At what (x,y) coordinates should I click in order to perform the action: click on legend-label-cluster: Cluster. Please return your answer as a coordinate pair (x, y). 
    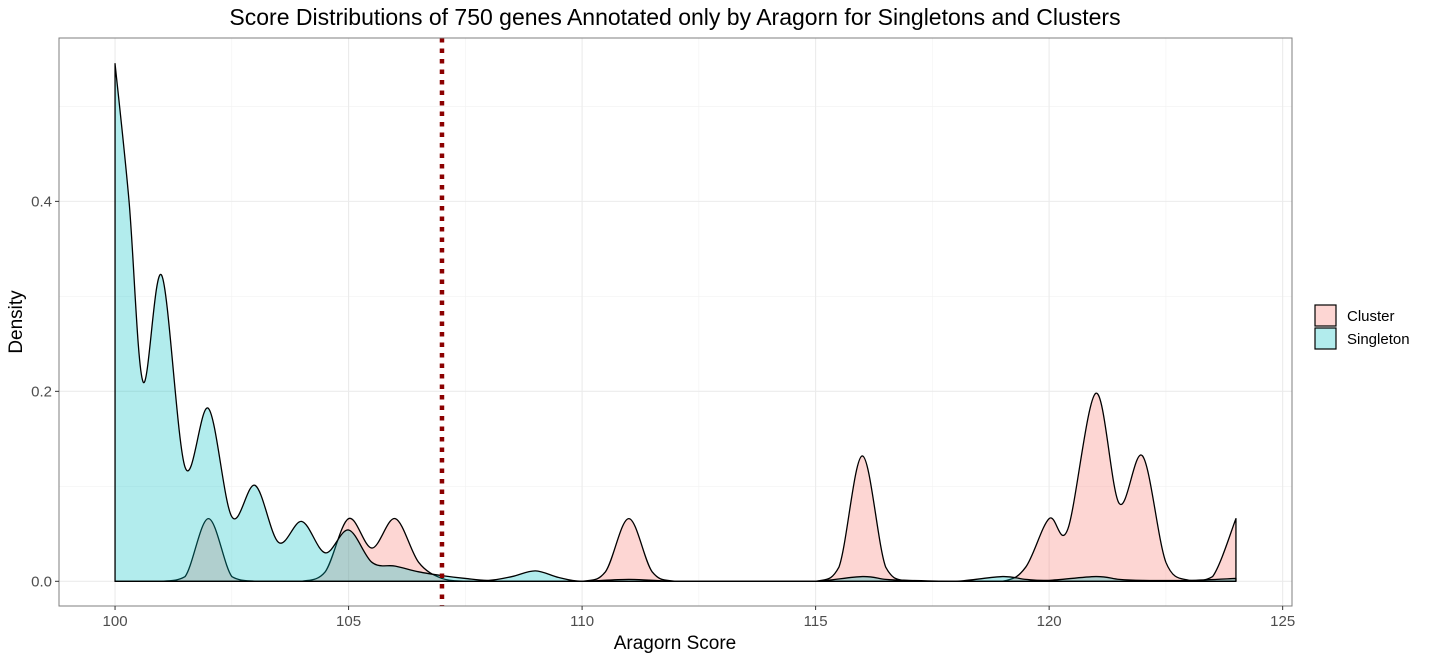
    Looking at the image, I should click on (1371, 316).